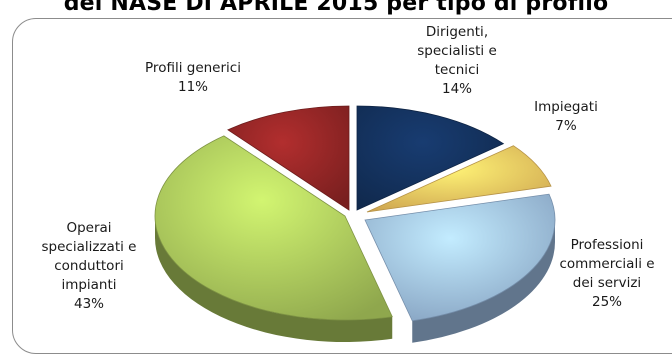 Image resolution: width=672 pixels, height=356 pixels. What do you see at coordinates (606, 273) in the screenshot?
I see `pie-slice-label: Professioni commerciali e dei servizi 25%` at bounding box center [606, 273].